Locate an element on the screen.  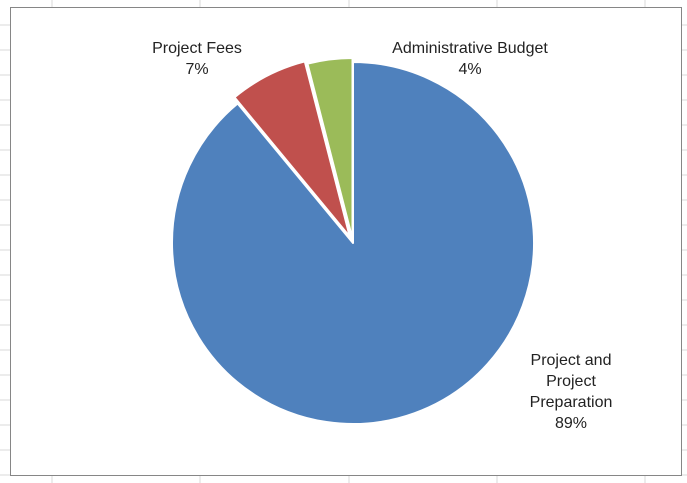
slice-percent-label: 89% is located at coordinates (571, 423).